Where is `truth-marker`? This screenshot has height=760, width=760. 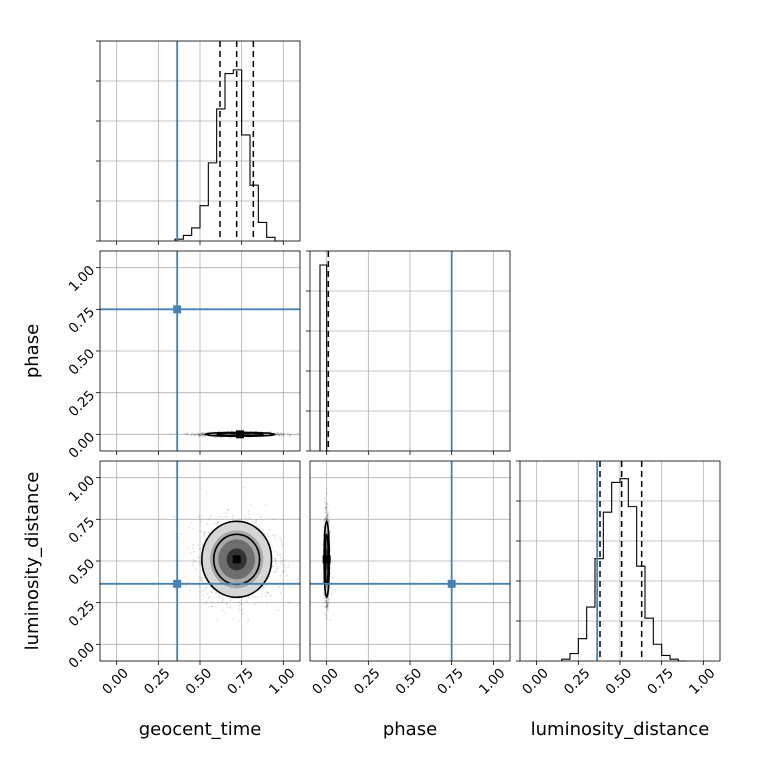
truth-marker is located at coordinates (451, 583).